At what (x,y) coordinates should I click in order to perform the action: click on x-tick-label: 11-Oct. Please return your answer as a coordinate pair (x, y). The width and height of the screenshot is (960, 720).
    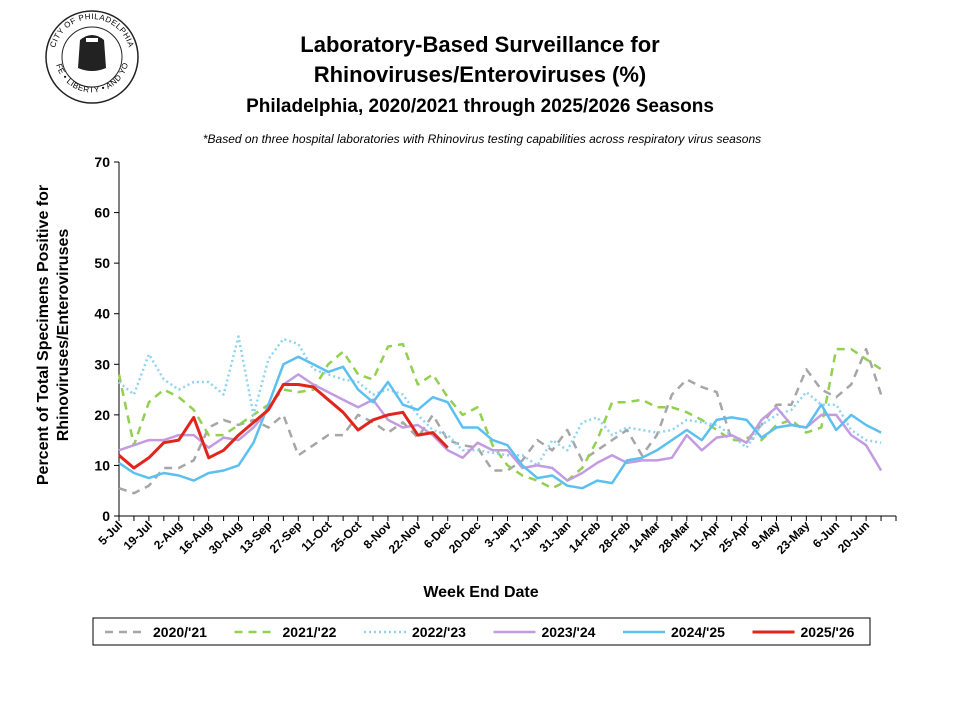
    Looking at the image, I should click on (316, 536).